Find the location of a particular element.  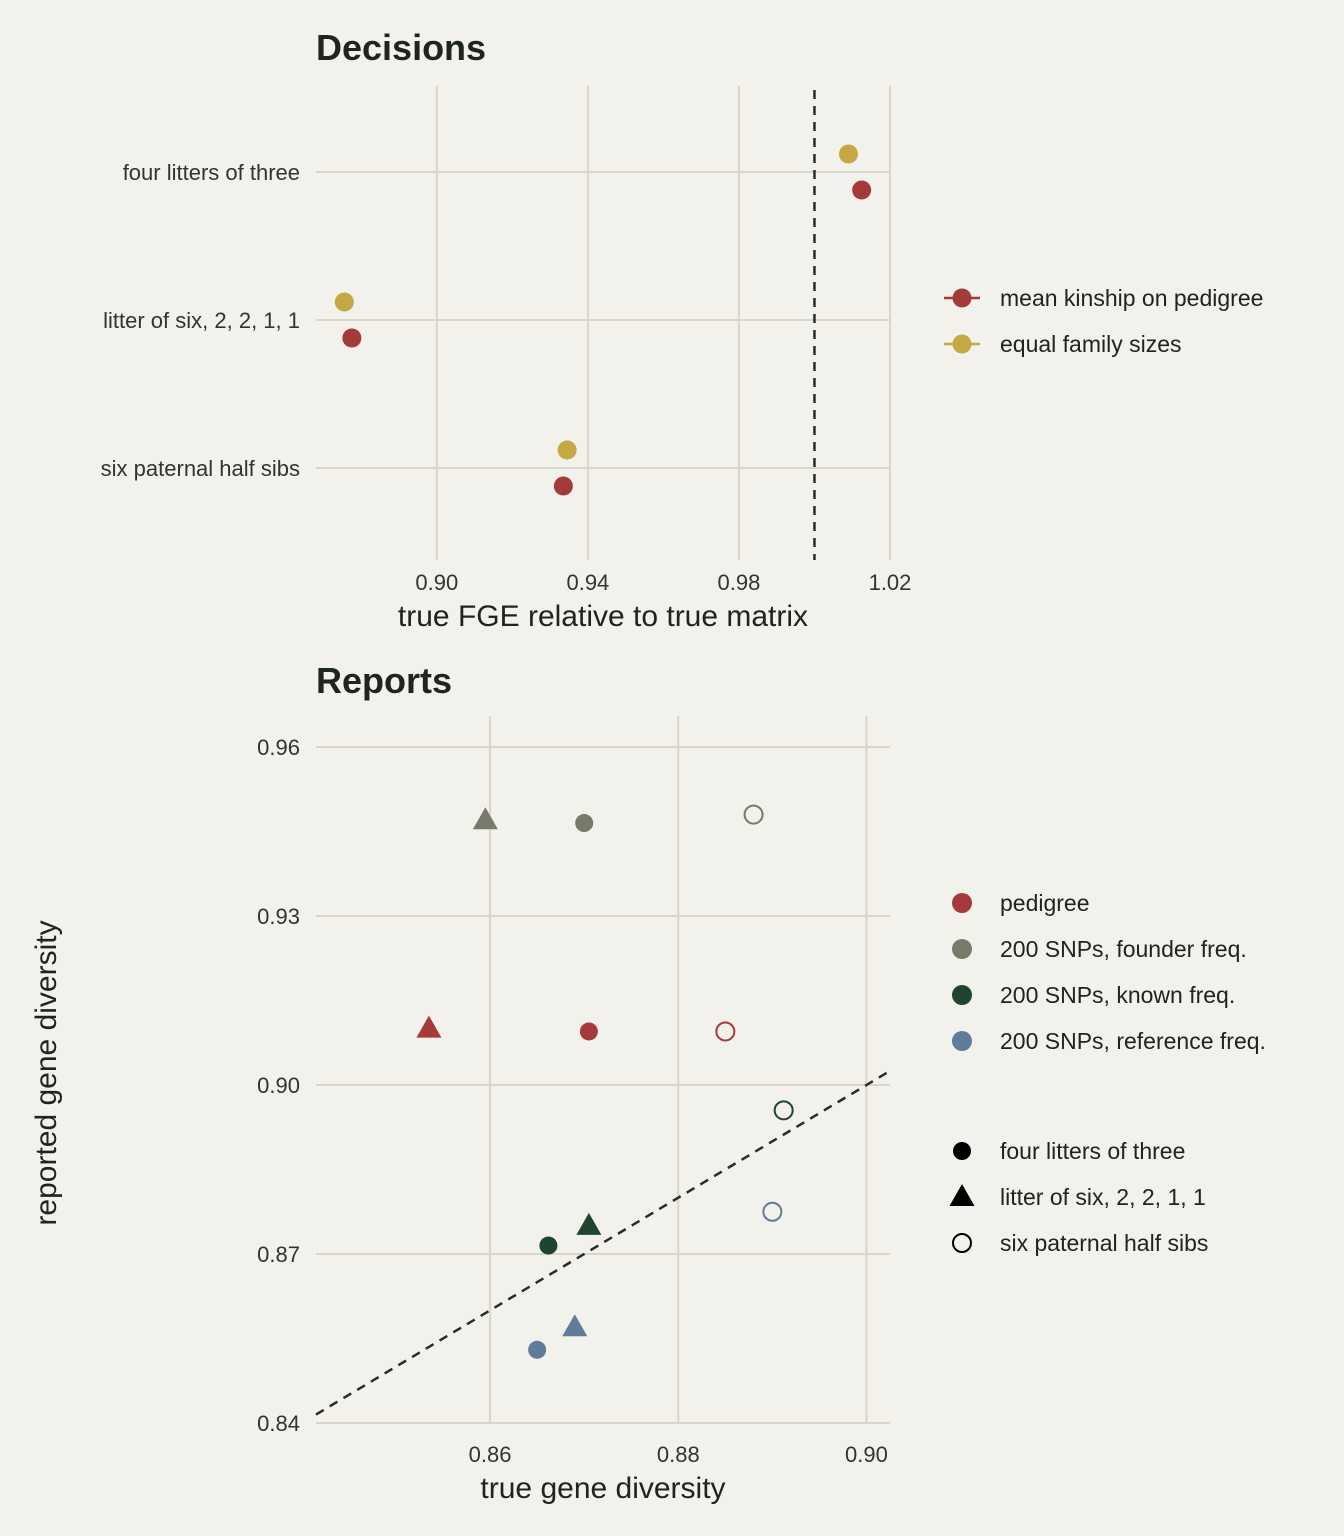

decisions-x-tick-label: 0.94 is located at coordinates (587, 582).